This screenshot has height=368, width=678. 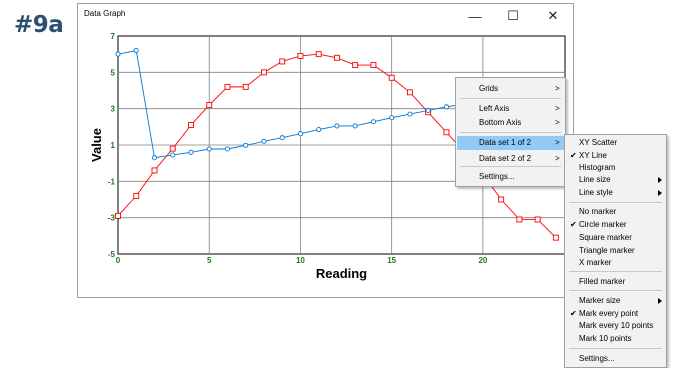 What do you see at coordinates (96, 145) in the screenshot?
I see `y-axis-label: Value` at bounding box center [96, 145].